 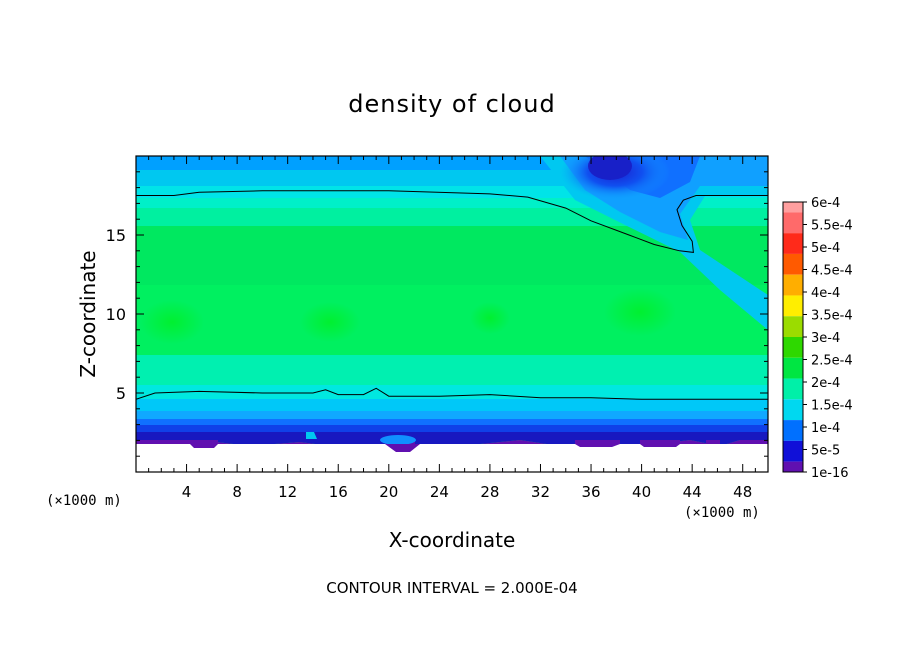 What do you see at coordinates (489, 492) in the screenshot?
I see `x-tick-label: 28` at bounding box center [489, 492].